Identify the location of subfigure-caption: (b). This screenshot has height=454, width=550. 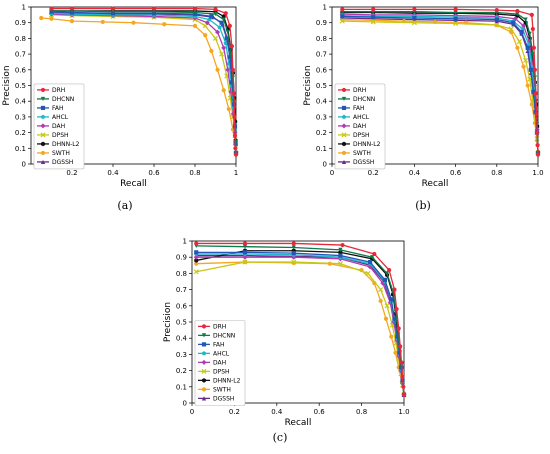
(423, 205).